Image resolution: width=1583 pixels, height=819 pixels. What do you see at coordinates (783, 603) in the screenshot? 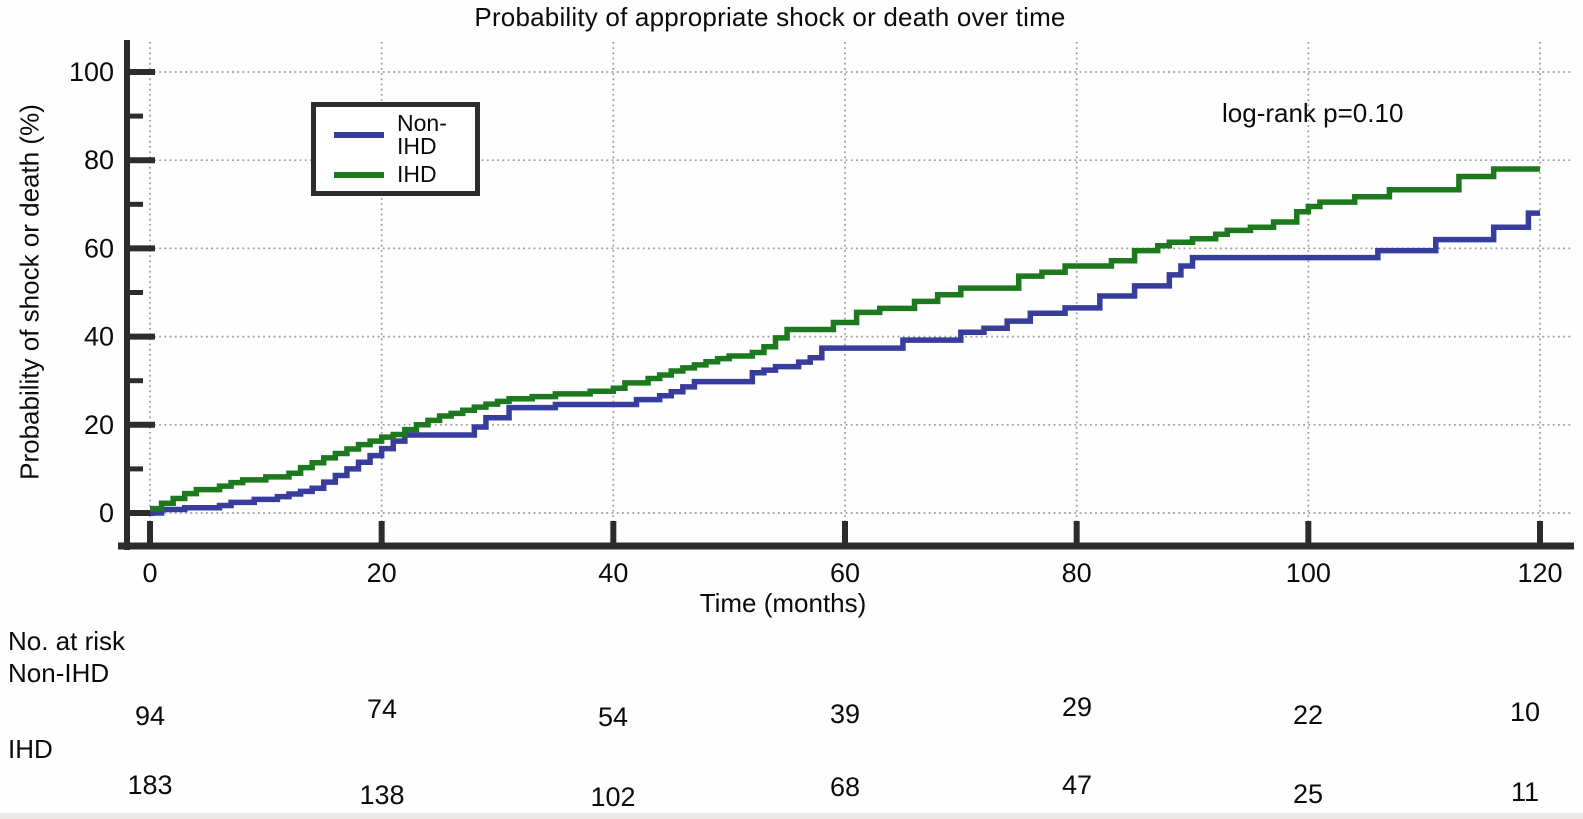
I see `x-axis-title: Time (months)` at bounding box center [783, 603].